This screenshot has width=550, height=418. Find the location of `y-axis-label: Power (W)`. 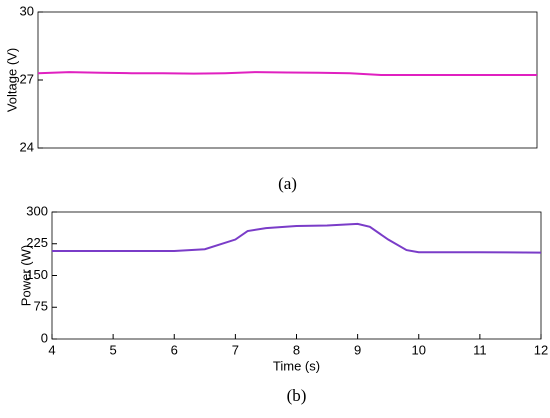

y-axis-label: Power (W) is located at coordinates (25, 275).